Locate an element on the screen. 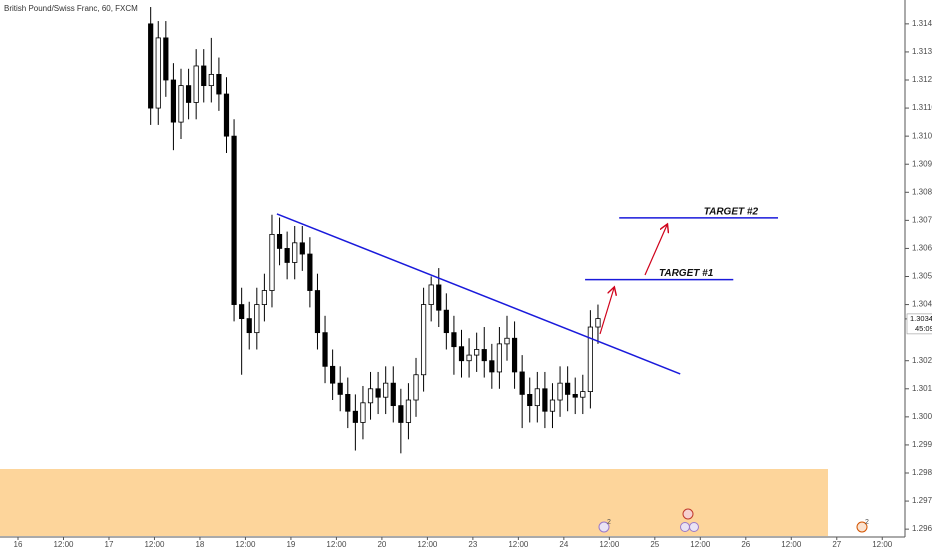  x-tick-label: 24 is located at coordinates (563, 544).